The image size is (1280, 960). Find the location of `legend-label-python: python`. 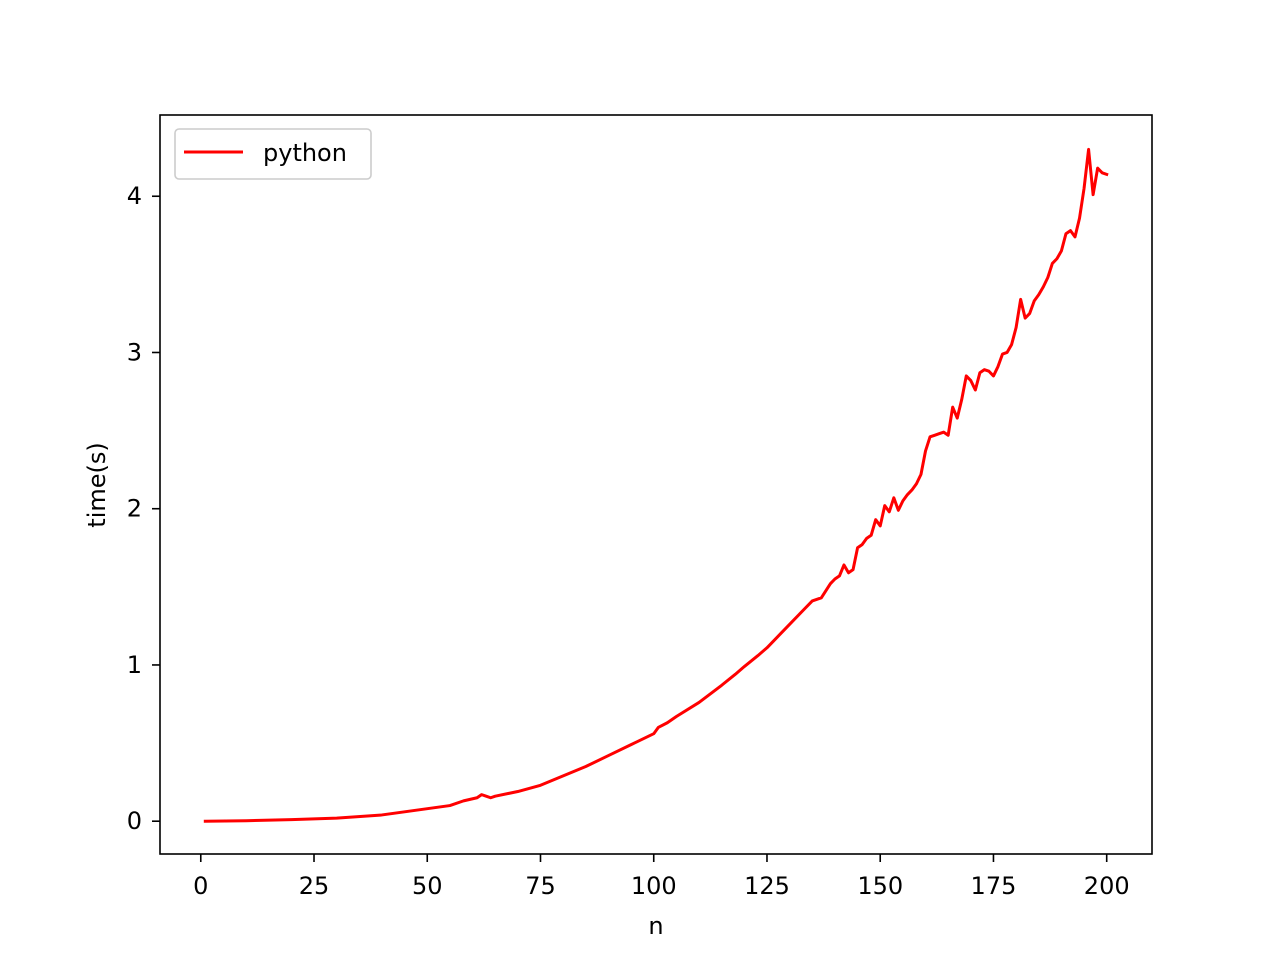

legend-label-python: python is located at coordinates (305, 153).